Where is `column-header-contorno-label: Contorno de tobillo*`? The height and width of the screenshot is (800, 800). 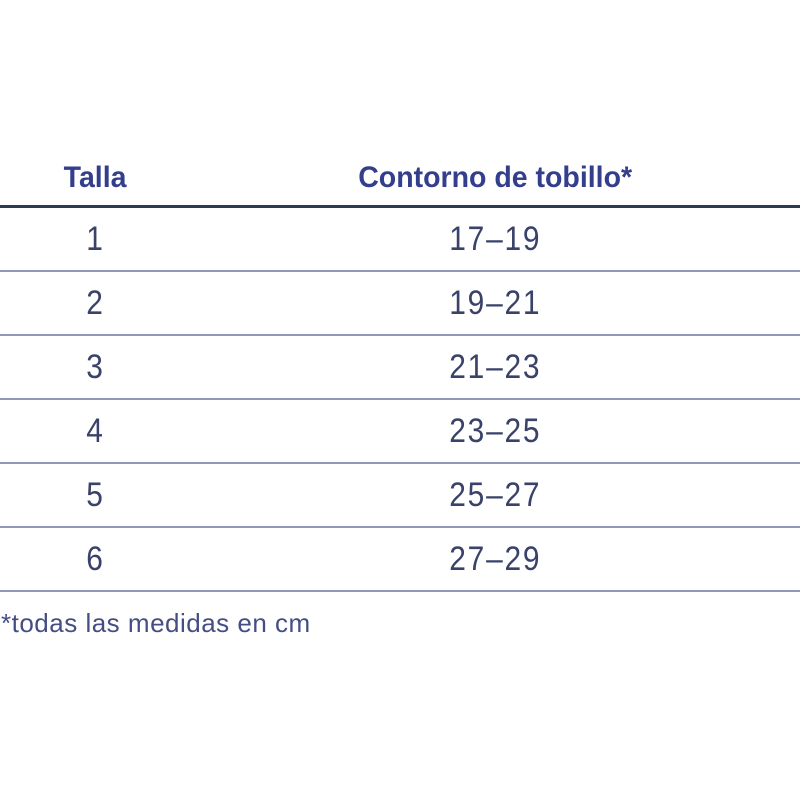
column-header-contorno-label: Contorno de tobillo* is located at coordinates (495, 177).